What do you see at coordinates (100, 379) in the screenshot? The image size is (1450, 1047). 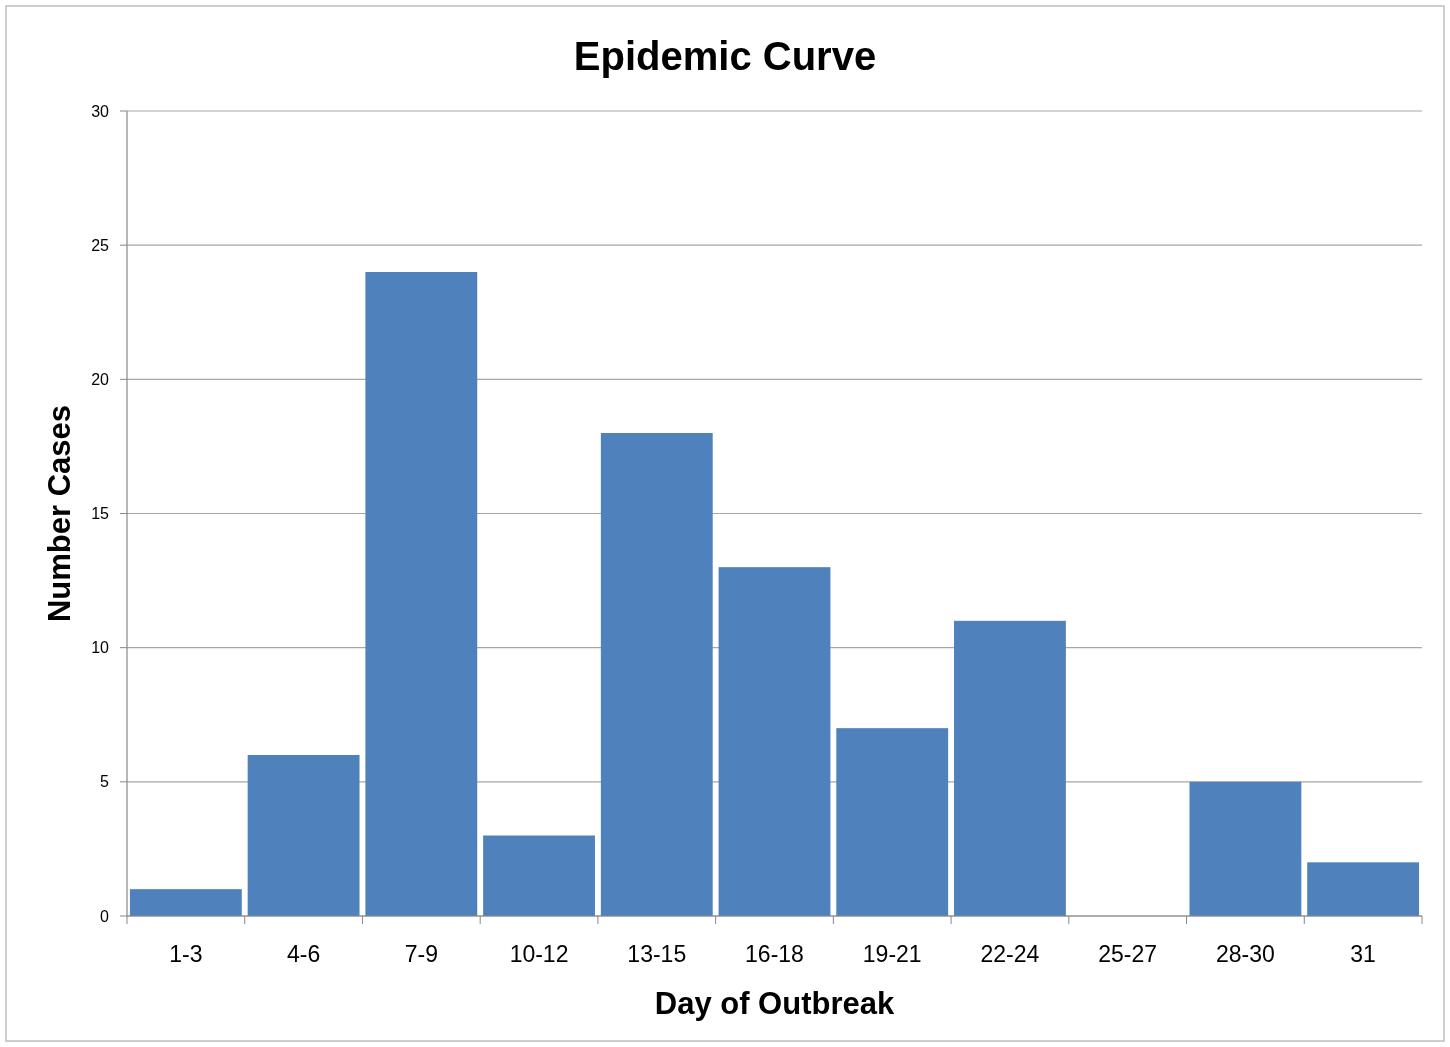 I see `y-tick-label: 20` at bounding box center [100, 379].